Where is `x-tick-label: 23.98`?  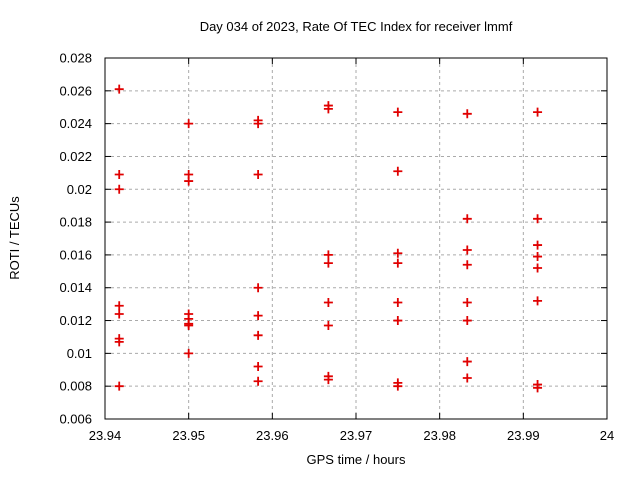 x-tick-label: 23.98 is located at coordinates (439, 435).